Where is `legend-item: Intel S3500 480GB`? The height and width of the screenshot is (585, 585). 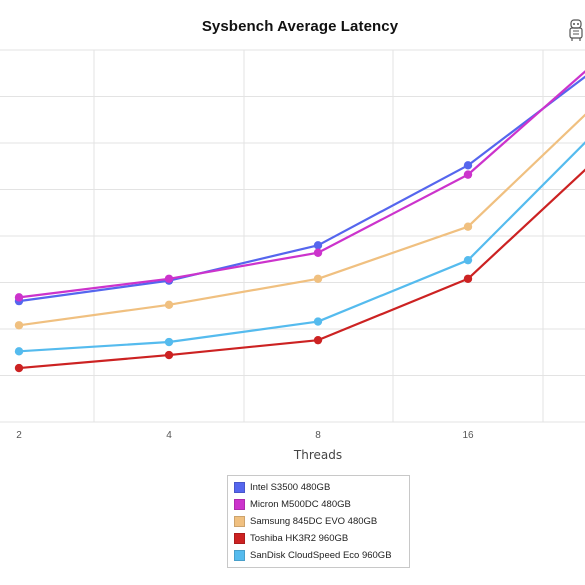 legend-item: Intel S3500 480GB is located at coordinates (318, 487).